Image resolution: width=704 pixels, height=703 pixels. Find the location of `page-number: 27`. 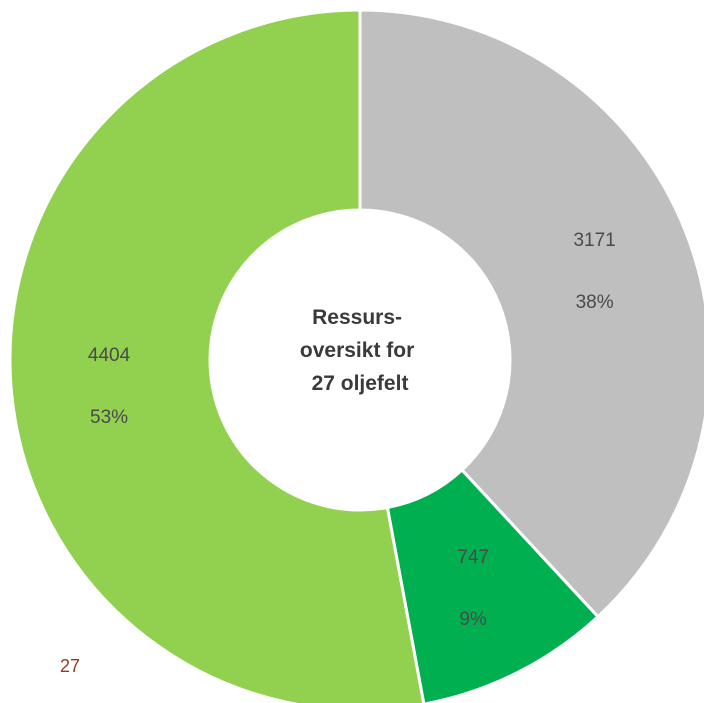

page-number: 27 is located at coordinates (70, 666).